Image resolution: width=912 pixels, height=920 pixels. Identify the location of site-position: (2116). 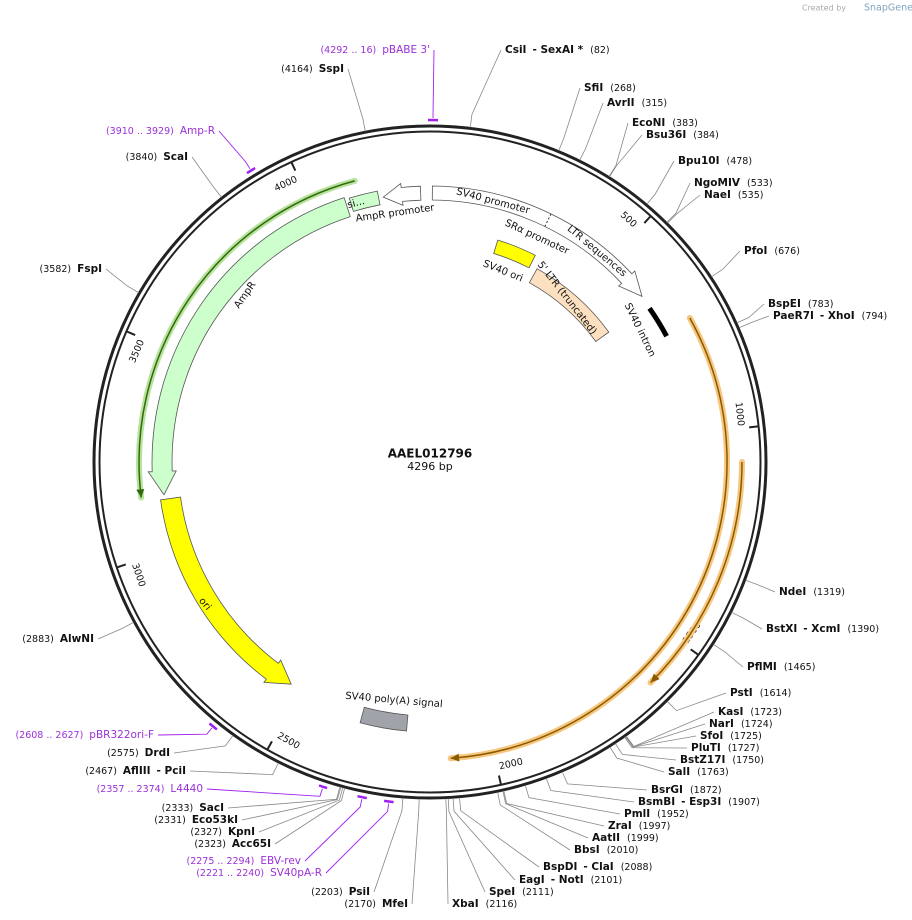
(502, 904).